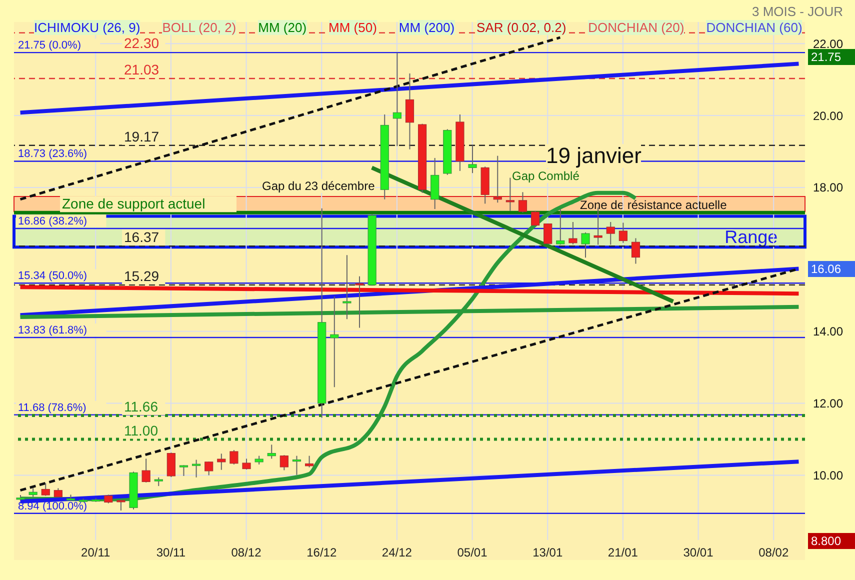  Describe the element at coordinates (698, 553) in the screenshot. I see `x-tick-label: 30/01` at that location.